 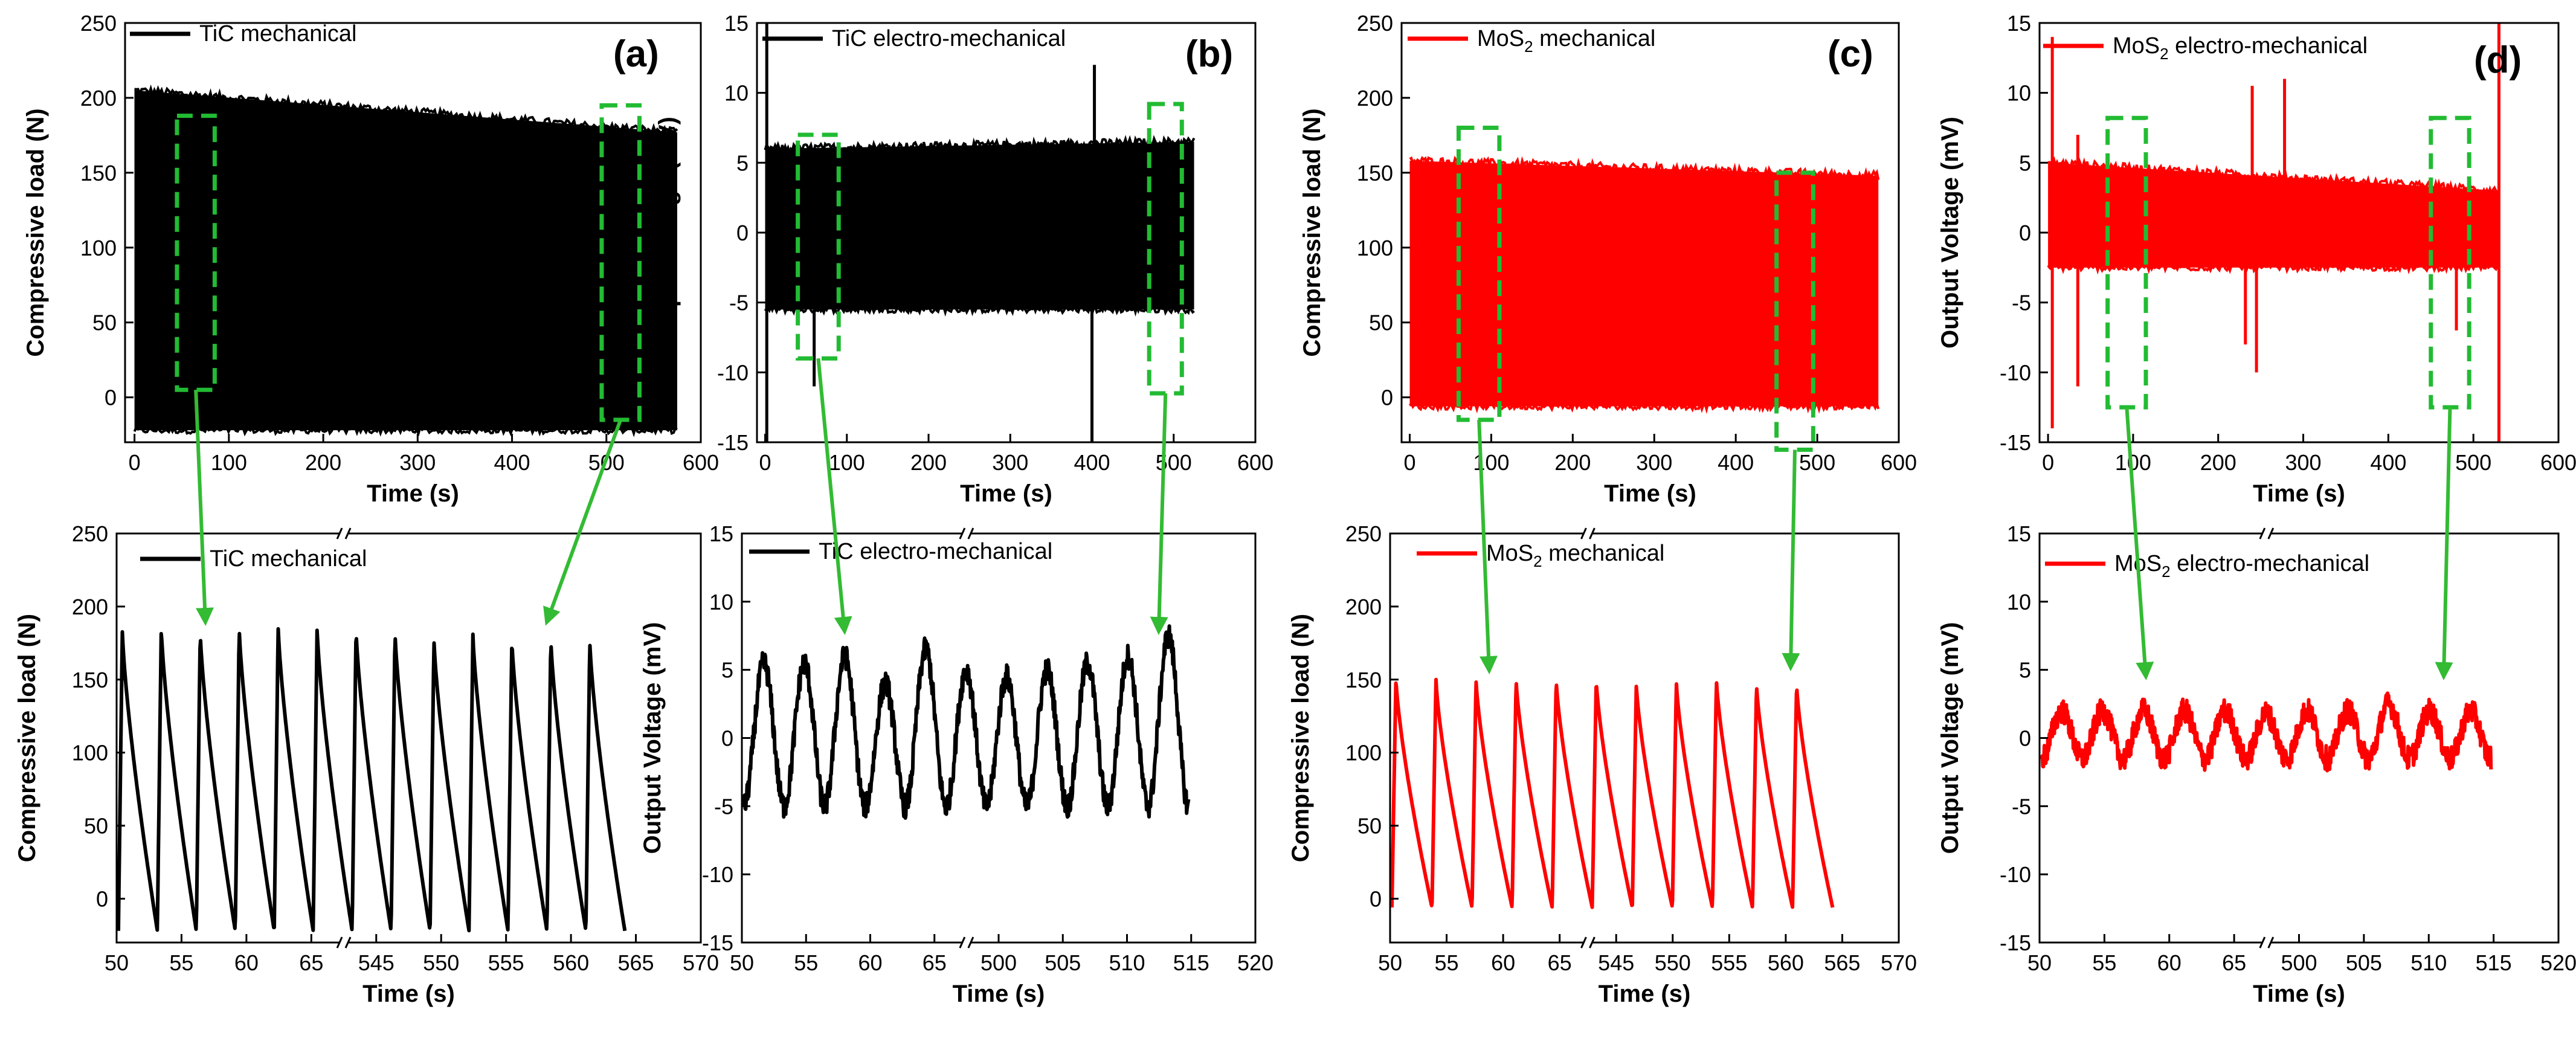 I want to click on legend-label: TiC mechanical, so click(x=288, y=559).